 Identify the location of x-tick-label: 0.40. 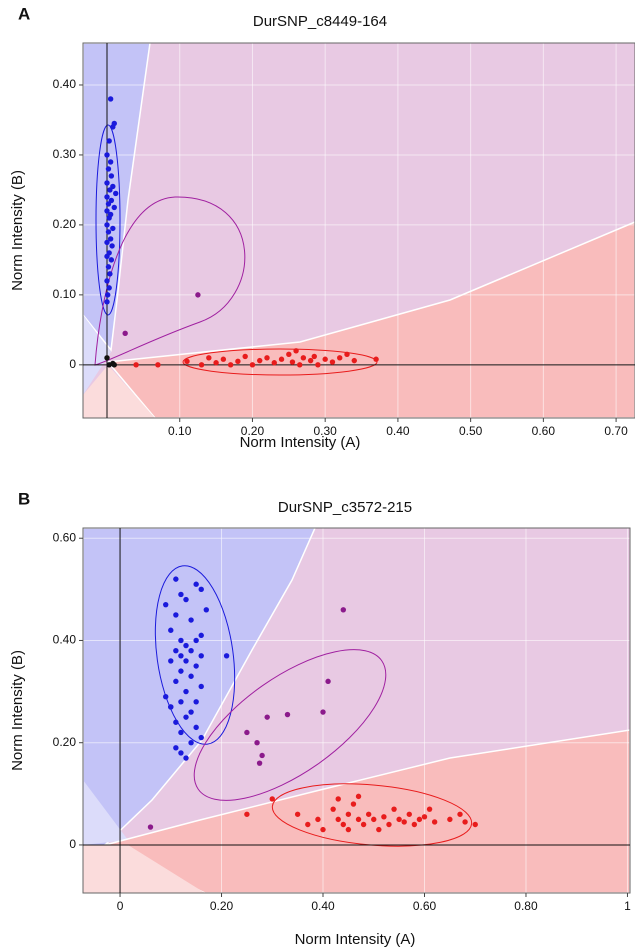
(323, 906).